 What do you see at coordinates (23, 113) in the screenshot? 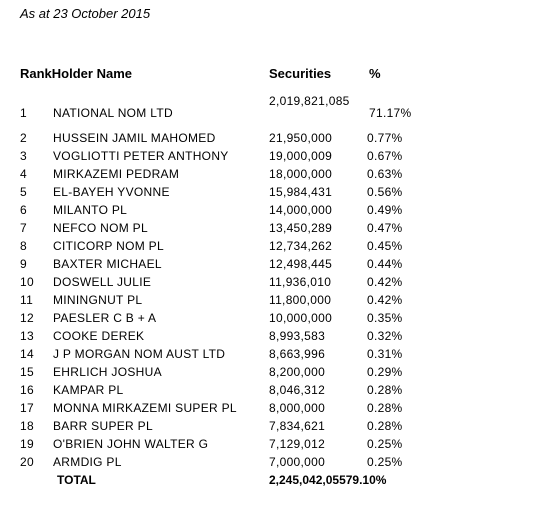
I see `rank-cell: 1` at bounding box center [23, 113].